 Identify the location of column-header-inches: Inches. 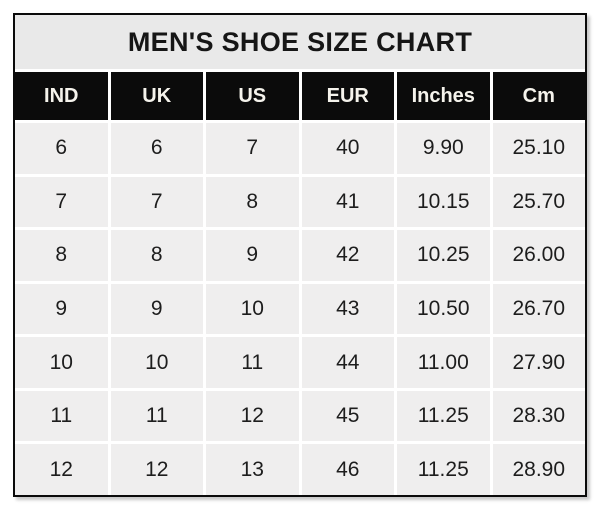
(443, 96).